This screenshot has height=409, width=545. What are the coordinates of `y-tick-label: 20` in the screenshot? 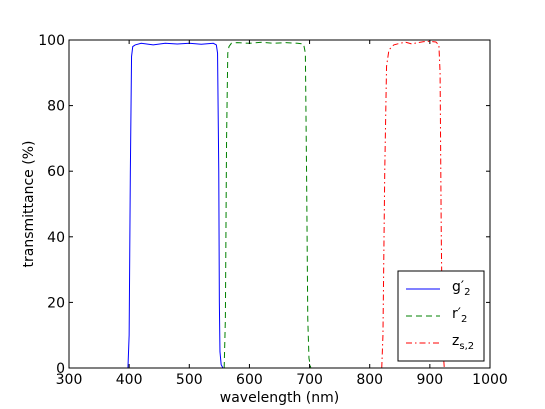 It's located at (56, 303).